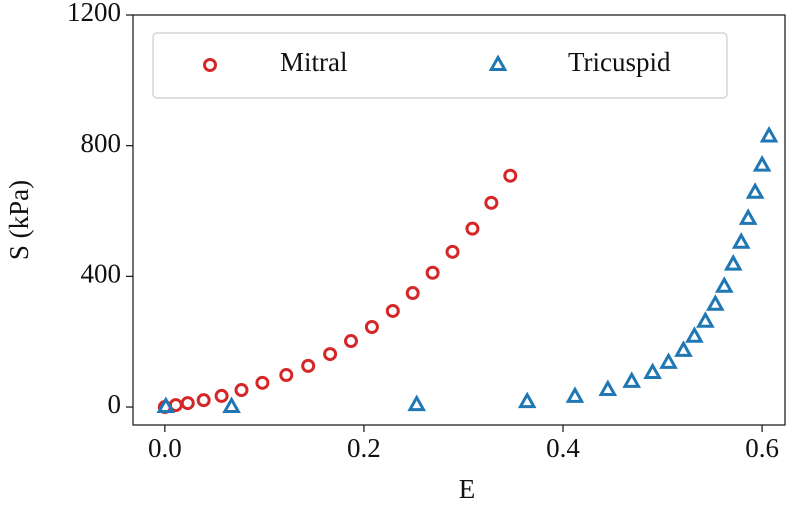 The width and height of the screenshot is (800, 510). What do you see at coordinates (165, 448) in the screenshot?
I see `x-tick-label: 0.0` at bounding box center [165, 448].